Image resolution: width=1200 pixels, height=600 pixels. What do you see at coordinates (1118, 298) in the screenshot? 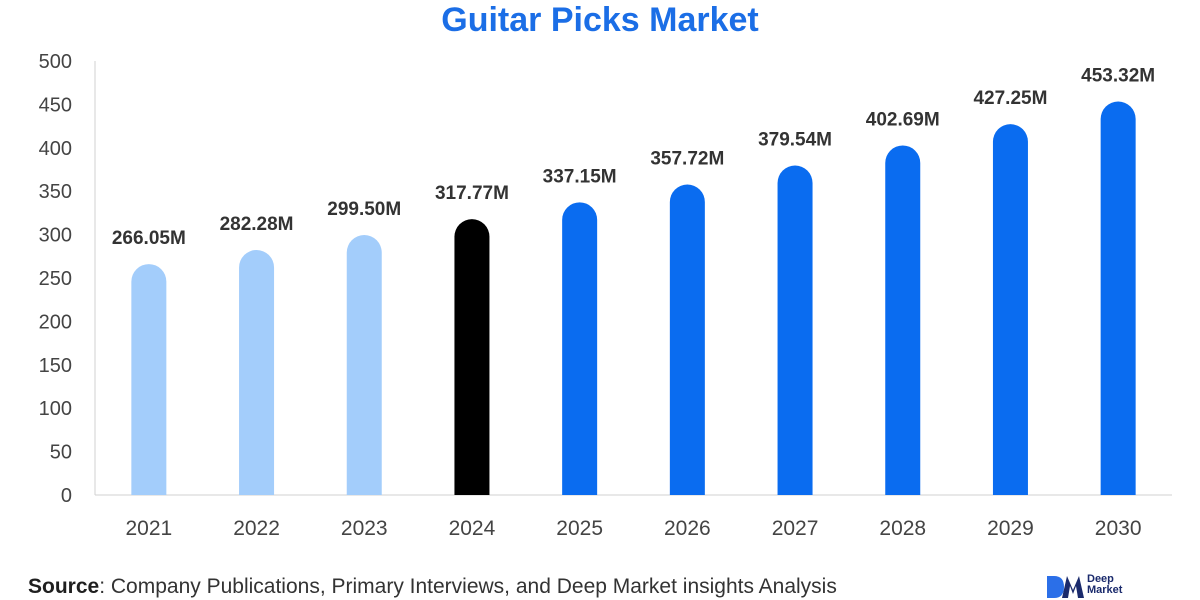
I see `bar-2030` at bounding box center [1118, 298].